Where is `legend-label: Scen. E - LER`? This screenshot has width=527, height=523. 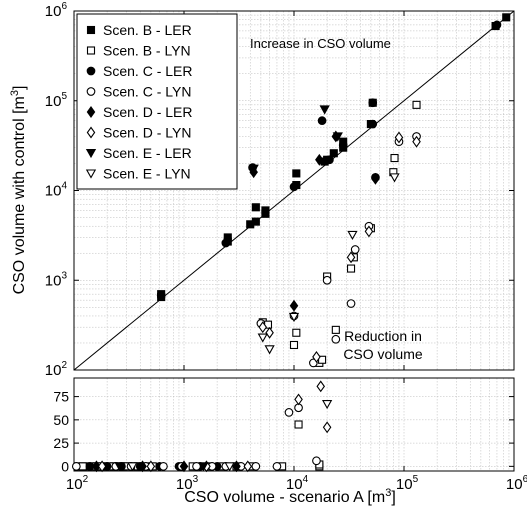 legend-label: Scen. E - LER is located at coordinates (147, 153).